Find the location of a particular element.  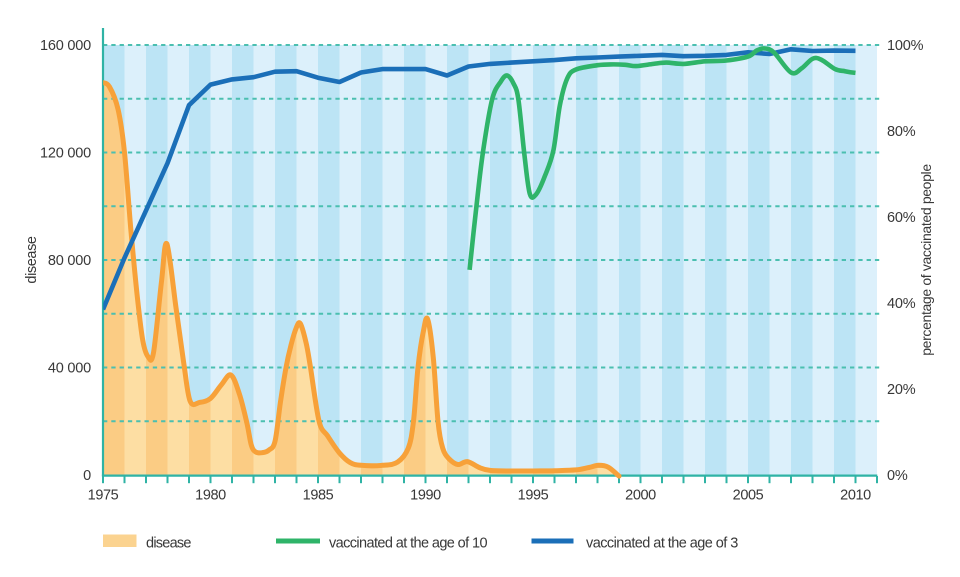

svg-text: 60% is located at coordinates (901, 218).